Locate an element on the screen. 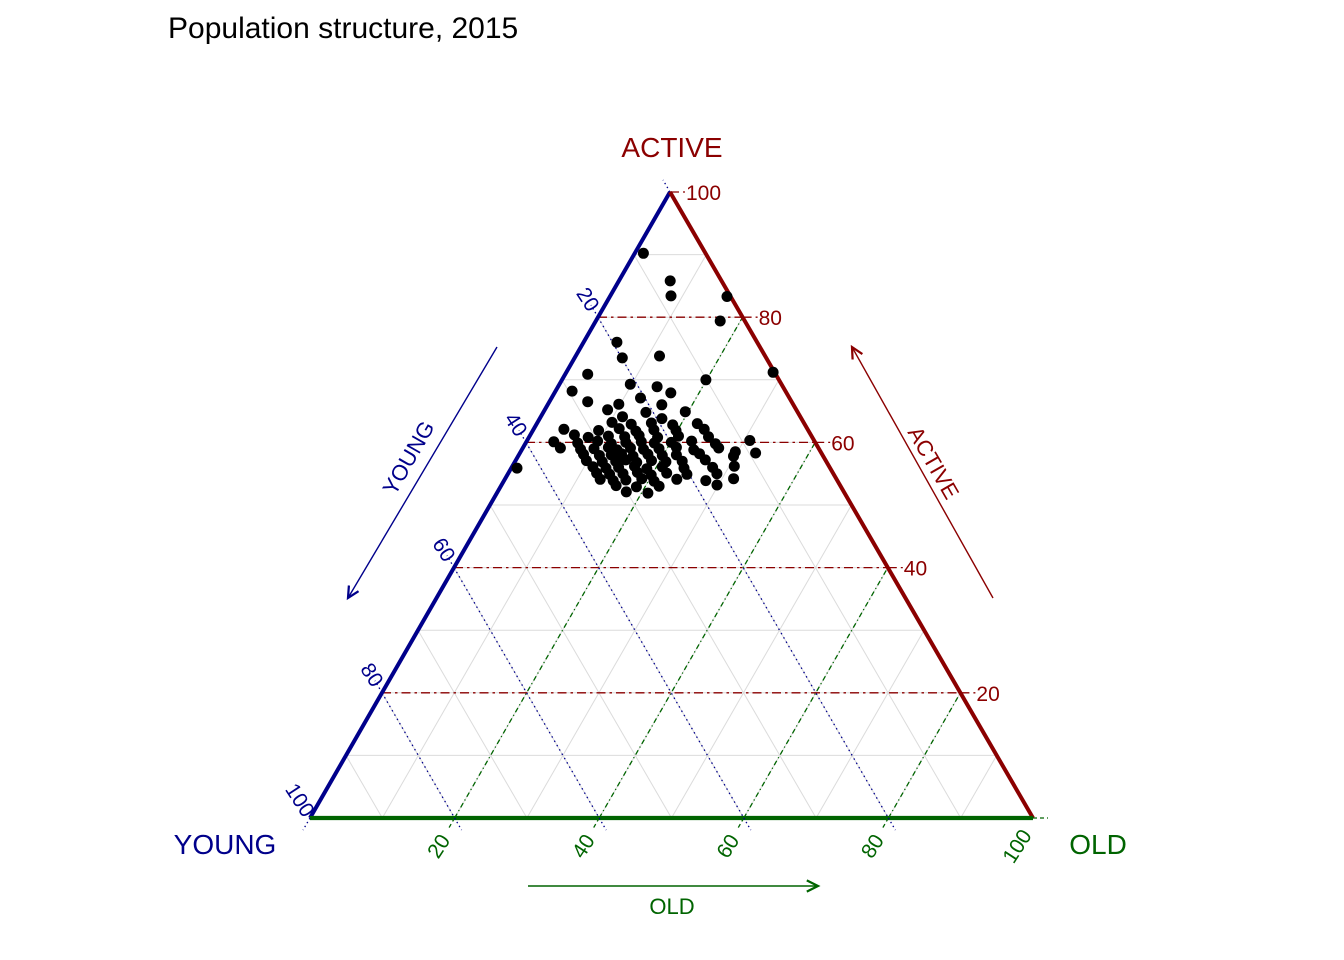 The width and height of the screenshot is (1344, 960). axis-title-active: ACTIVE is located at coordinates (672, 147).